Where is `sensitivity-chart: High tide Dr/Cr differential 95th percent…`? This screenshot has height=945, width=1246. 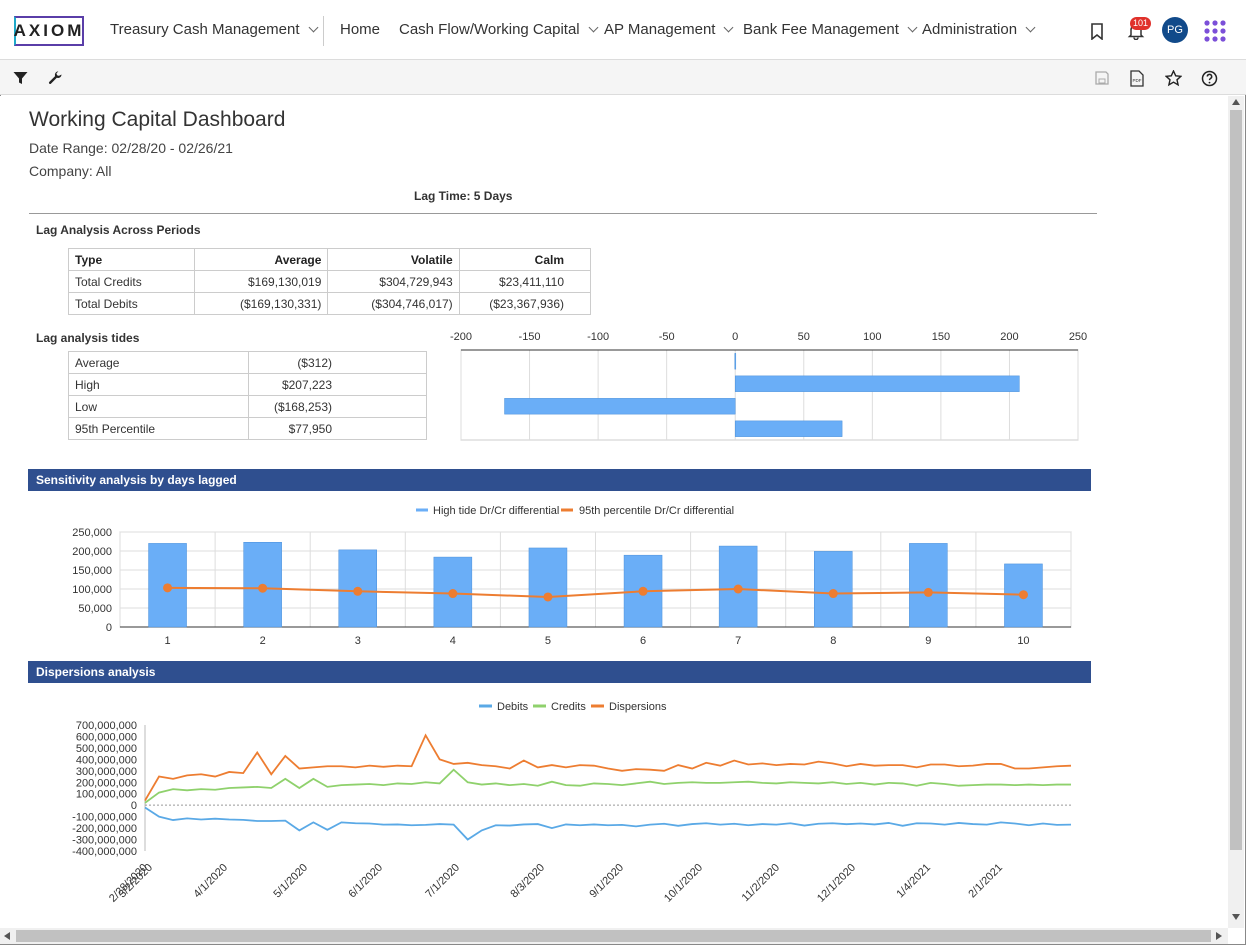 sensitivity-chart: High tide Dr/Cr differential 95th percent… is located at coordinates (572, 576).